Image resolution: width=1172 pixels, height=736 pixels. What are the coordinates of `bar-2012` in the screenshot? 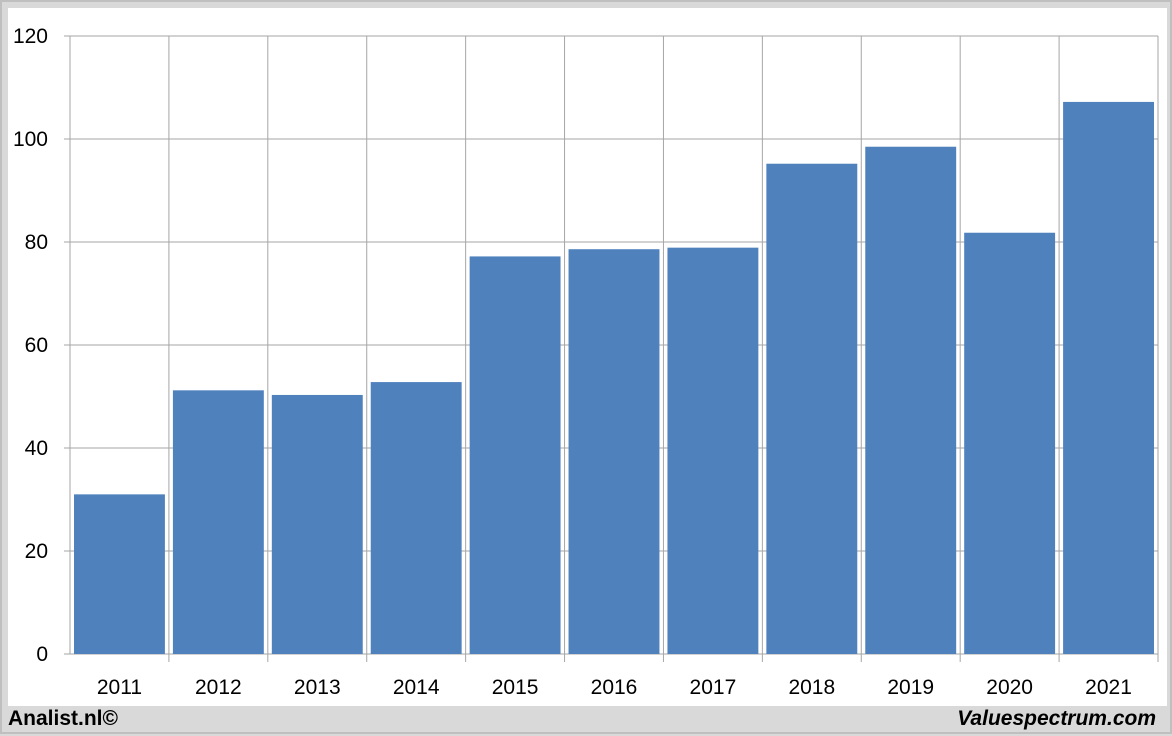 It's located at (218, 522).